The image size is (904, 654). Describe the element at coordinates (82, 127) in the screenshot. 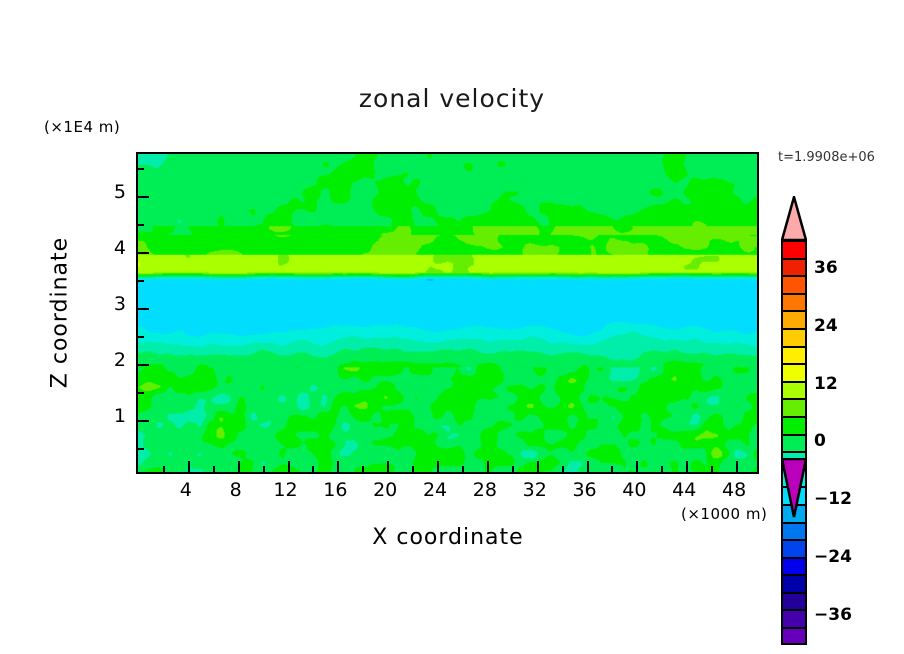

I see `y-axis-unit-label: (×1E4 m)` at that location.